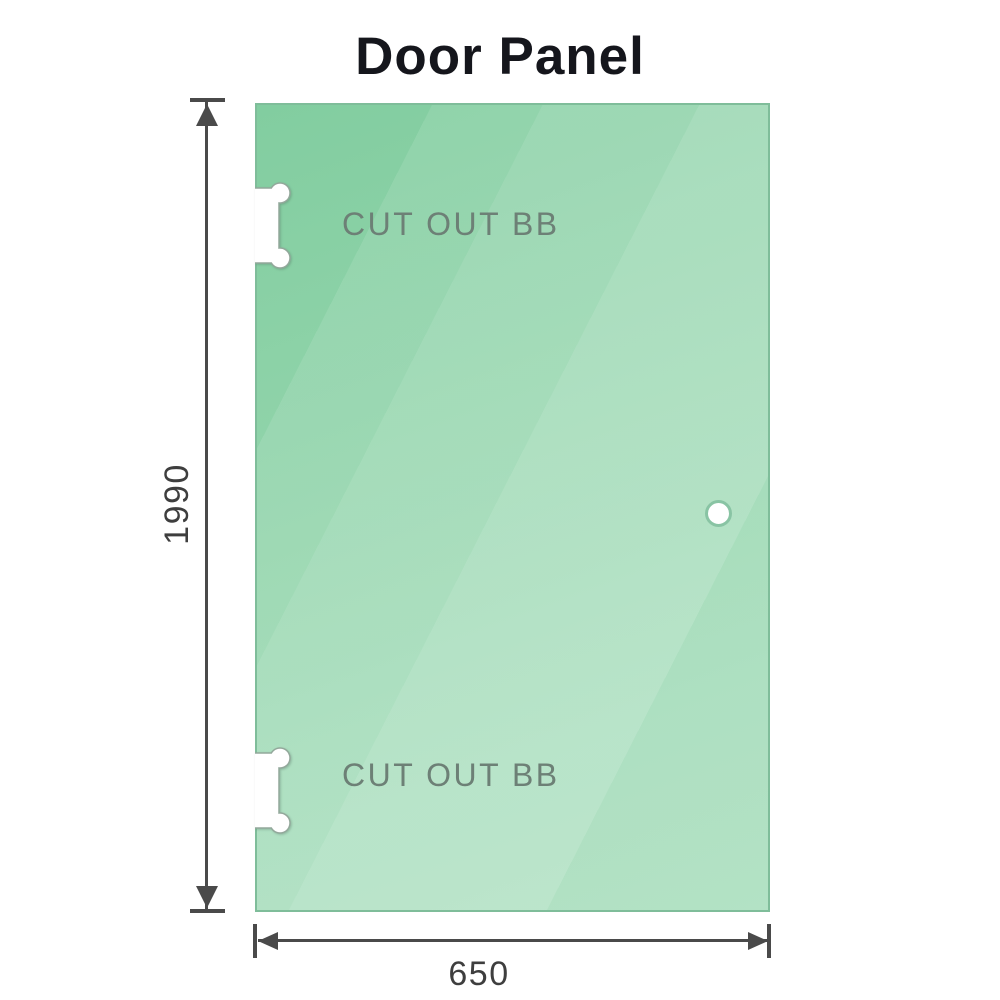  I want to click on hinge-cutout-bottom-icon, so click(273, 790).